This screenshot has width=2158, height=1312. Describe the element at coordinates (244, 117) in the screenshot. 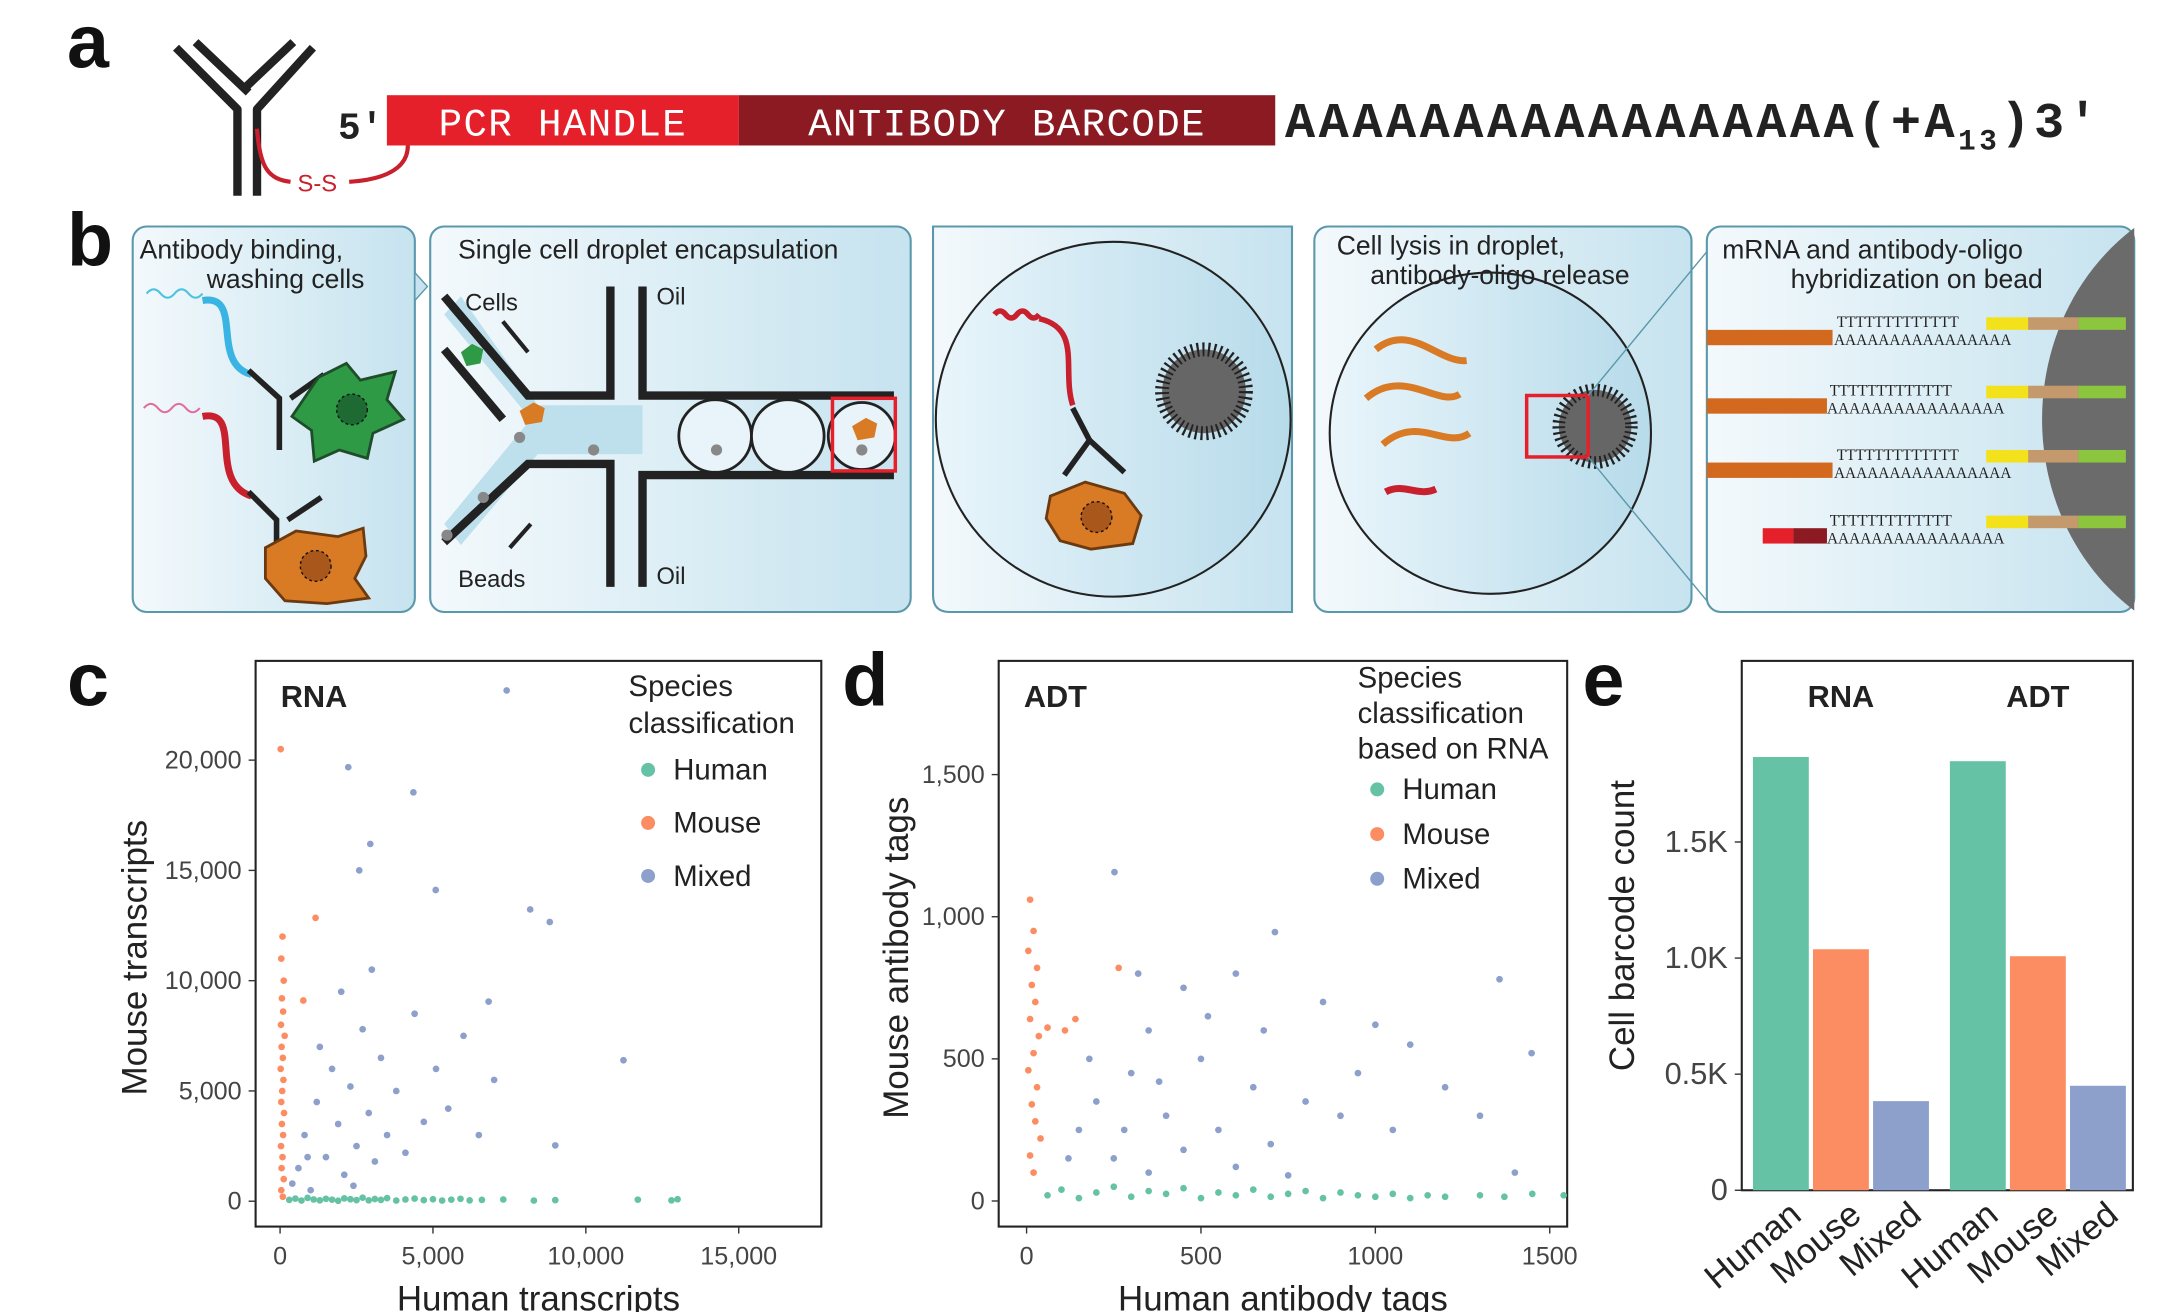

I see `antibody-icon` at that location.